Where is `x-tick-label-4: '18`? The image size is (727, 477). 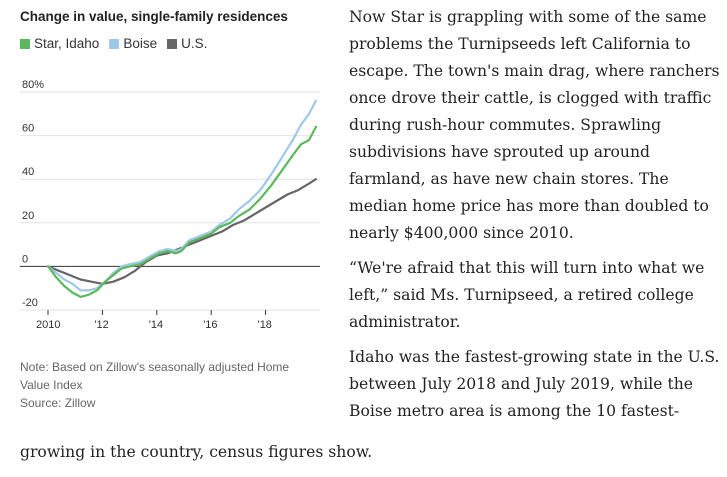
x-tick-label-4: '18 is located at coordinates (265, 325).